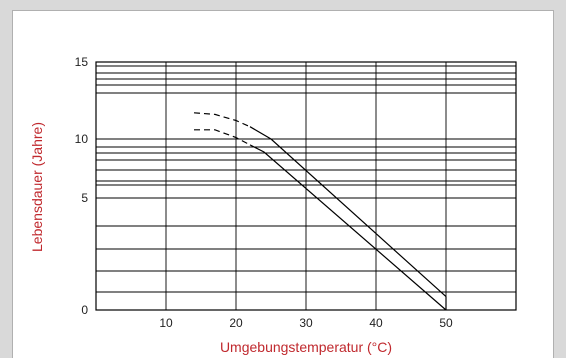  I want to click on y-tick-label: 15, so click(82, 62).